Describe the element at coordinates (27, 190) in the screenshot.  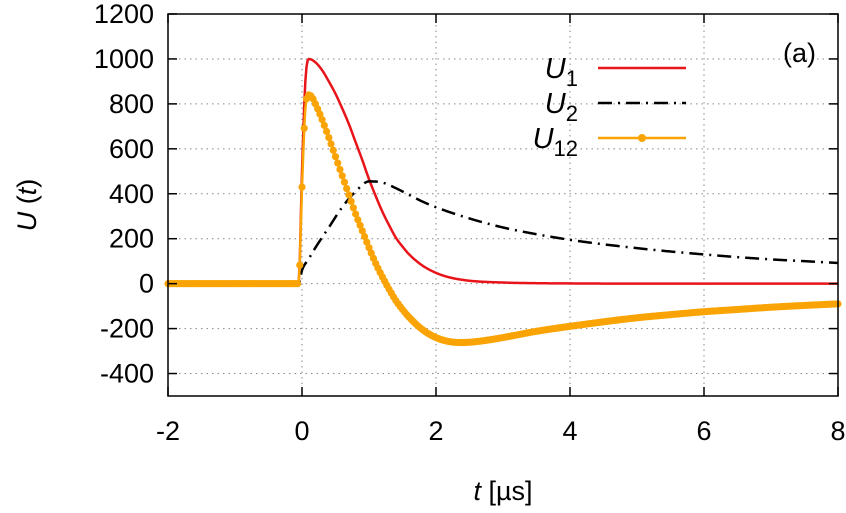
I see `y-axis-argument: t` at that location.